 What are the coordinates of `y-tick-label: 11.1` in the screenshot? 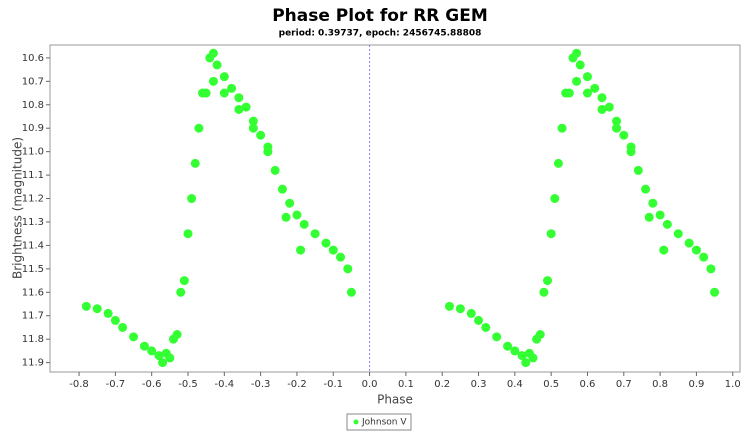 It's located at (33, 175).